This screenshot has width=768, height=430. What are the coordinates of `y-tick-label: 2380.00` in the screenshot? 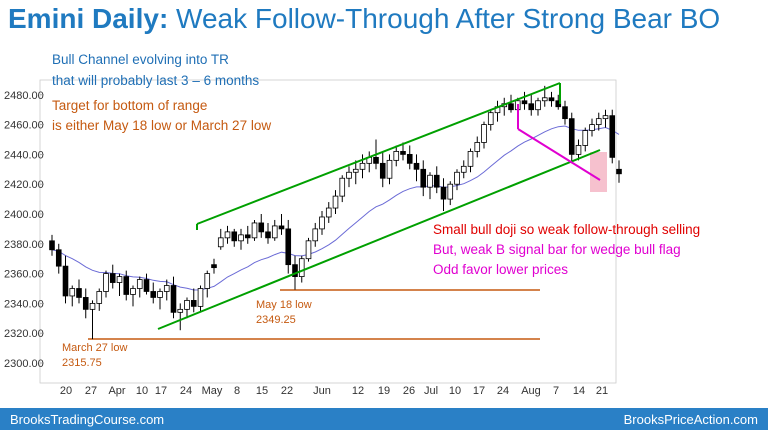 It's located at (24, 245).